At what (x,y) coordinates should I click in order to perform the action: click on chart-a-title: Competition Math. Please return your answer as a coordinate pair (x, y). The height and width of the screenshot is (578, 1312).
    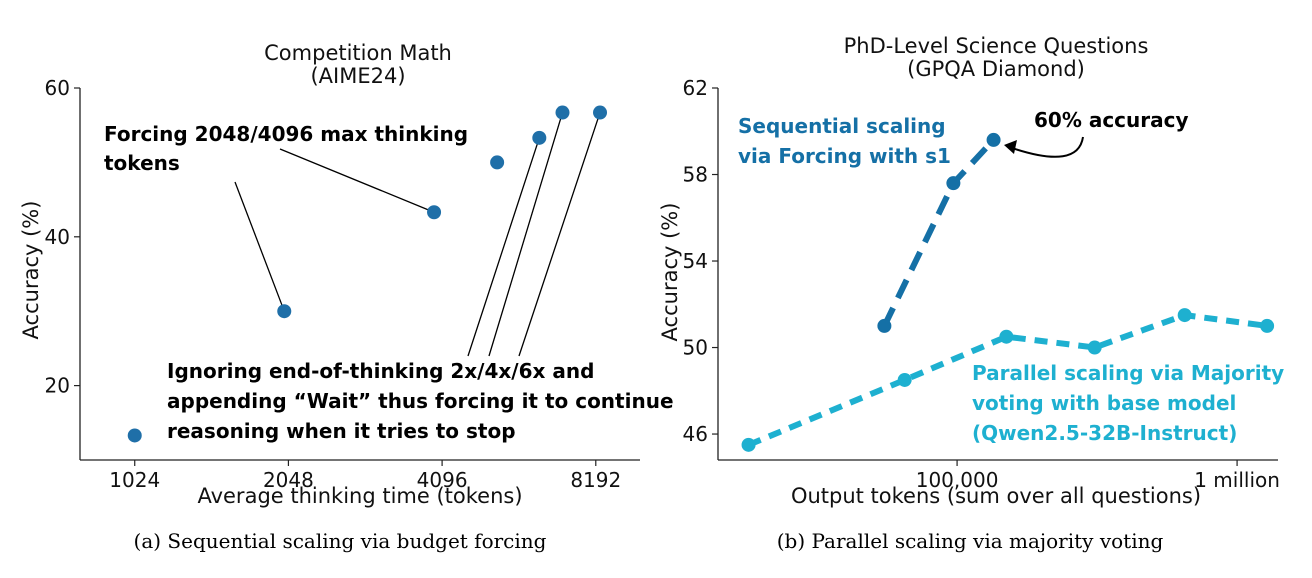
    Looking at the image, I should click on (358, 53).